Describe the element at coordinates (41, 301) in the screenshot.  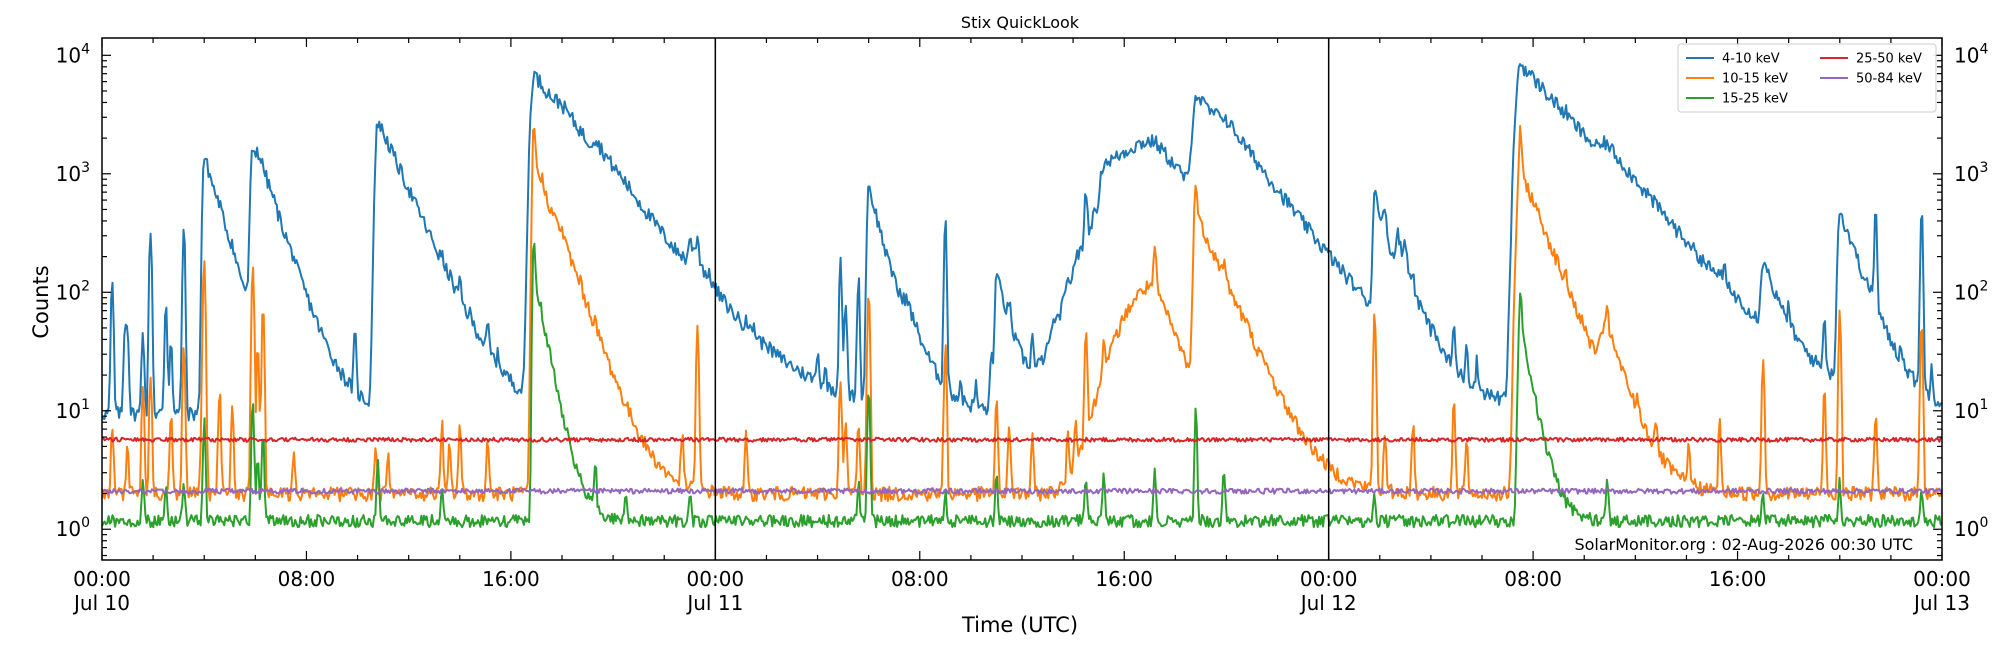
I see `y-axis-label: Counts` at that location.